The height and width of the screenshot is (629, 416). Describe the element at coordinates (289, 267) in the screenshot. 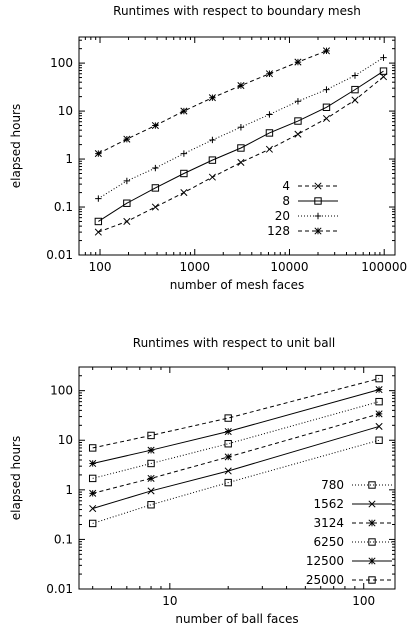

I see `x-tick-label: 10000` at that location.